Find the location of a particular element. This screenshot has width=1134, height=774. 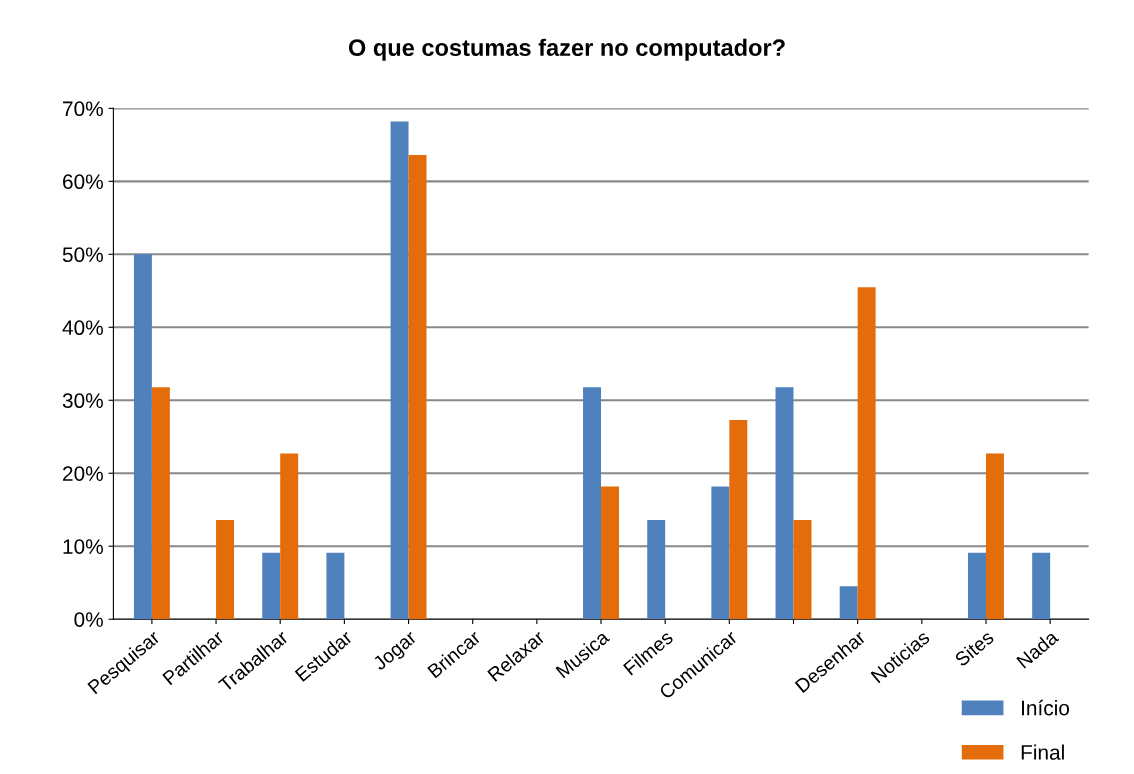

y-tick-label: 10% is located at coordinates (83, 546).